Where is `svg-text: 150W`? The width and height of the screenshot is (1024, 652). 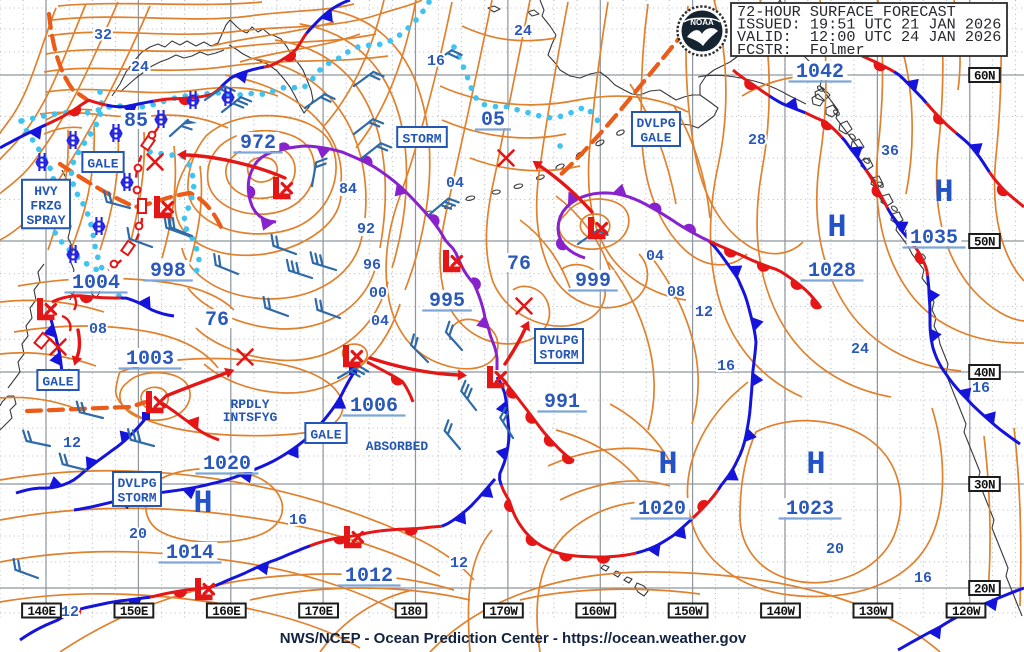
svg-text: 150W is located at coordinates (688, 612).